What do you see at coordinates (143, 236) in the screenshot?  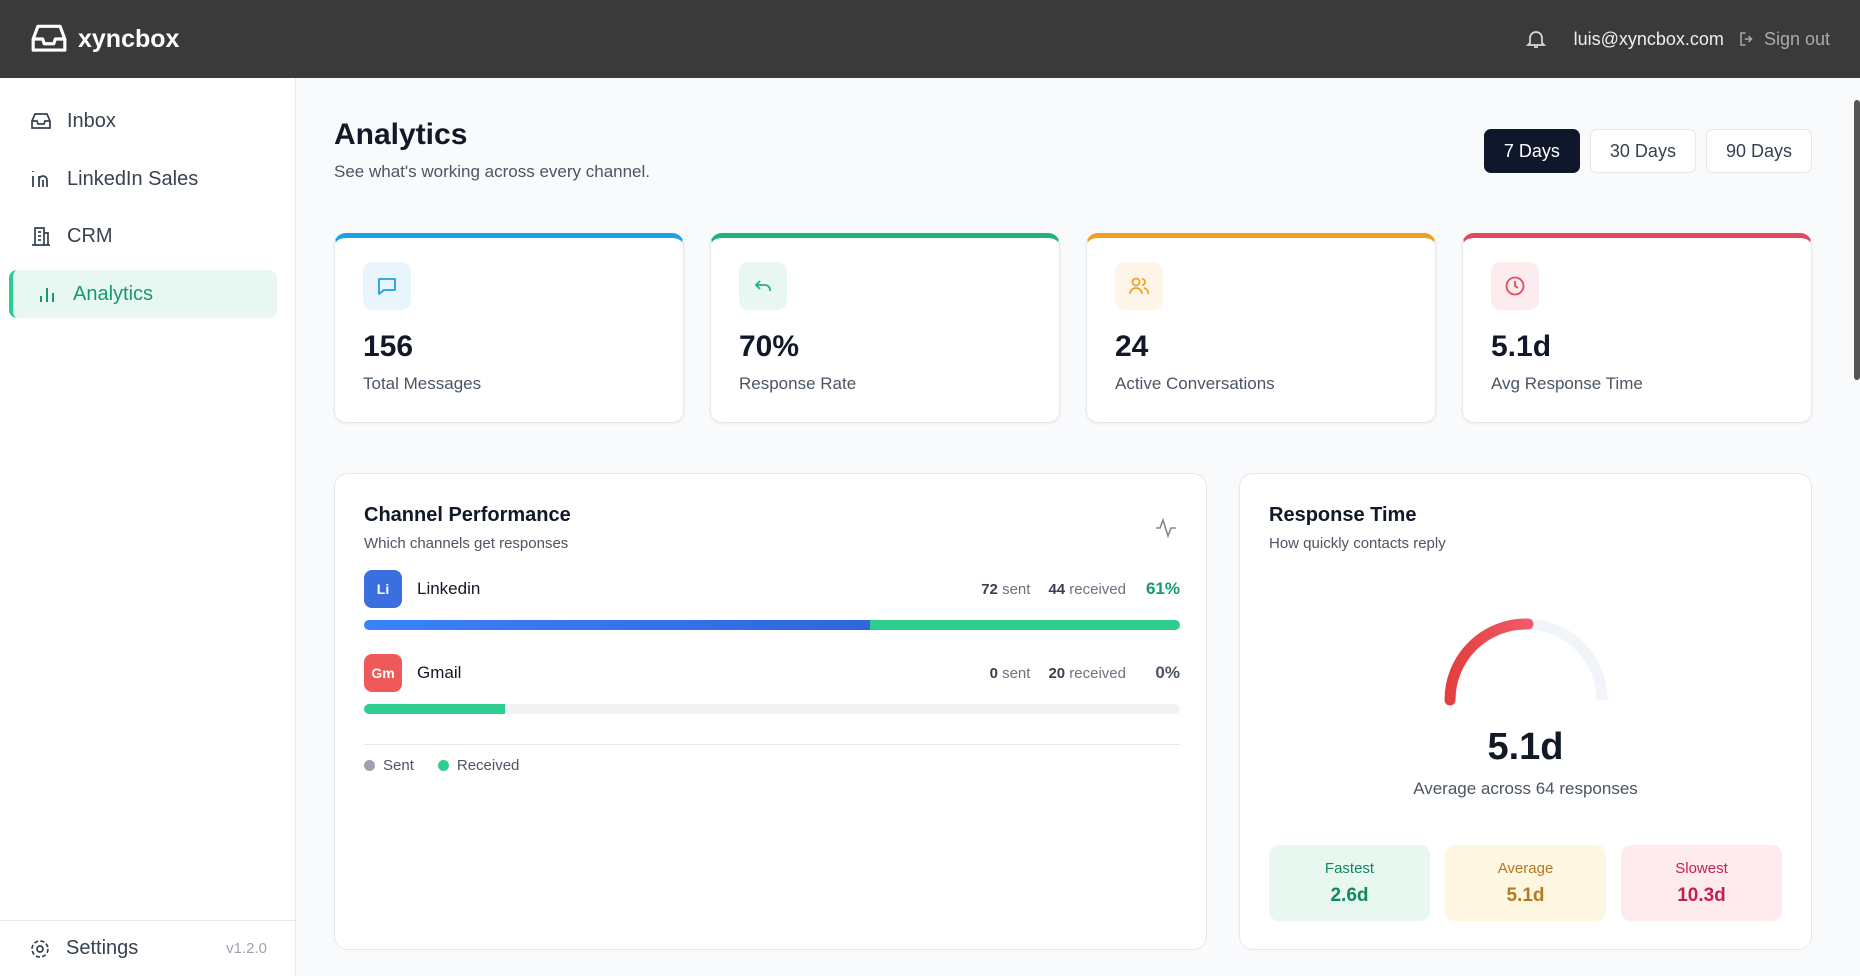 I see `nav-item: CRM` at bounding box center [143, 236].